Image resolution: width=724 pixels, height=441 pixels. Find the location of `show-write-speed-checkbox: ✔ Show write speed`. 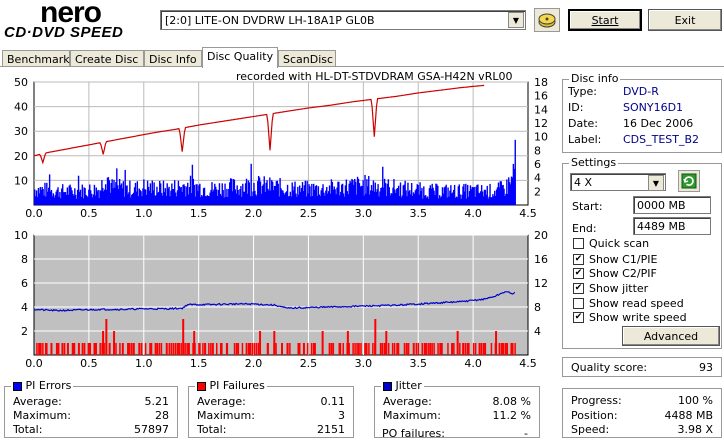

show-write-speed-checkbox: ✔ Show write speed is located at coordinates (630, 317).